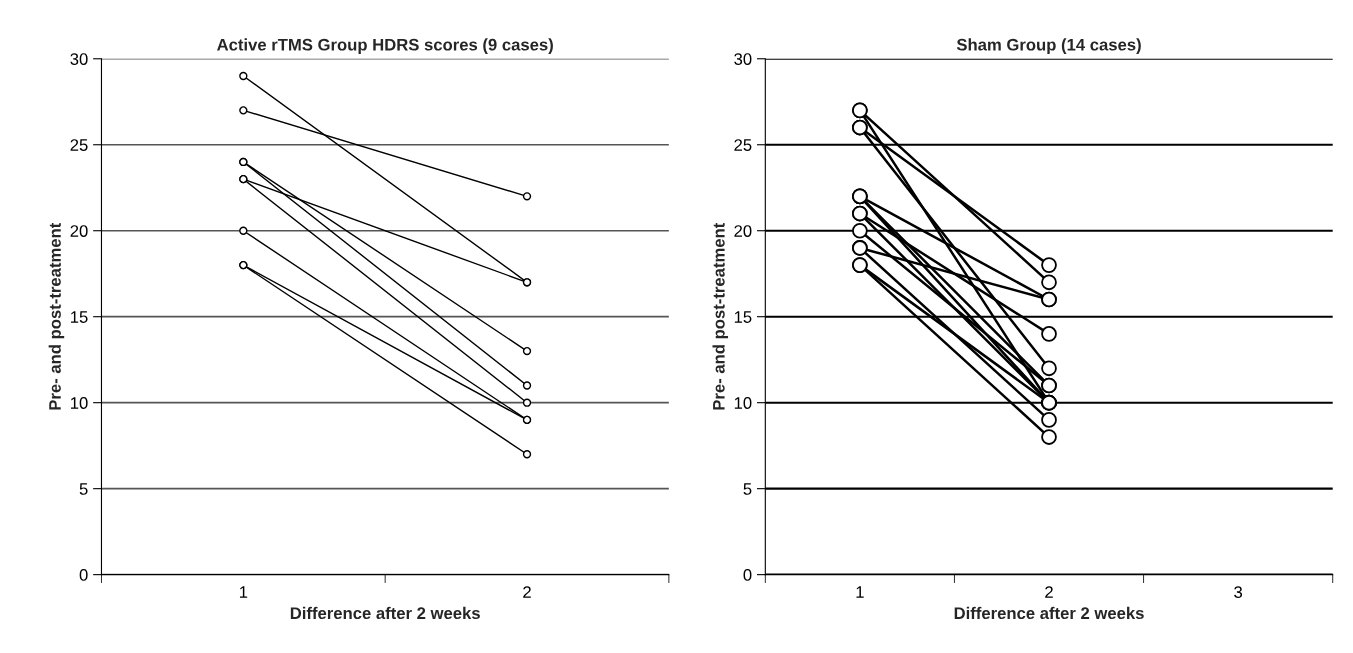 This screenshot has width=1353, height=653. What do you see at coordinates (385, 46) in the screenshot?
I see `chart-title: Active rTMS Group HDRS scores (9 cases)` at bounding box center [385, 46].